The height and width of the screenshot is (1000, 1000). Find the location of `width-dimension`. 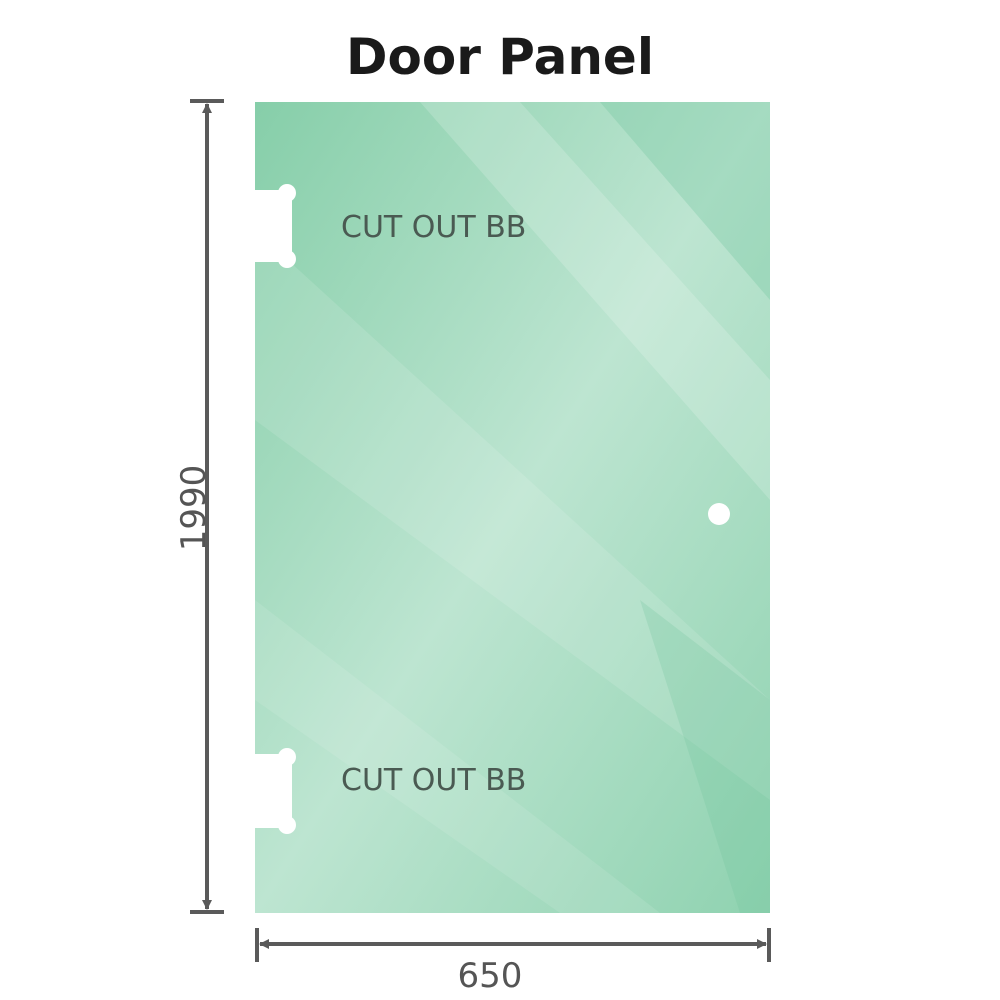

width-dimension is located at coordinates (513, 945).